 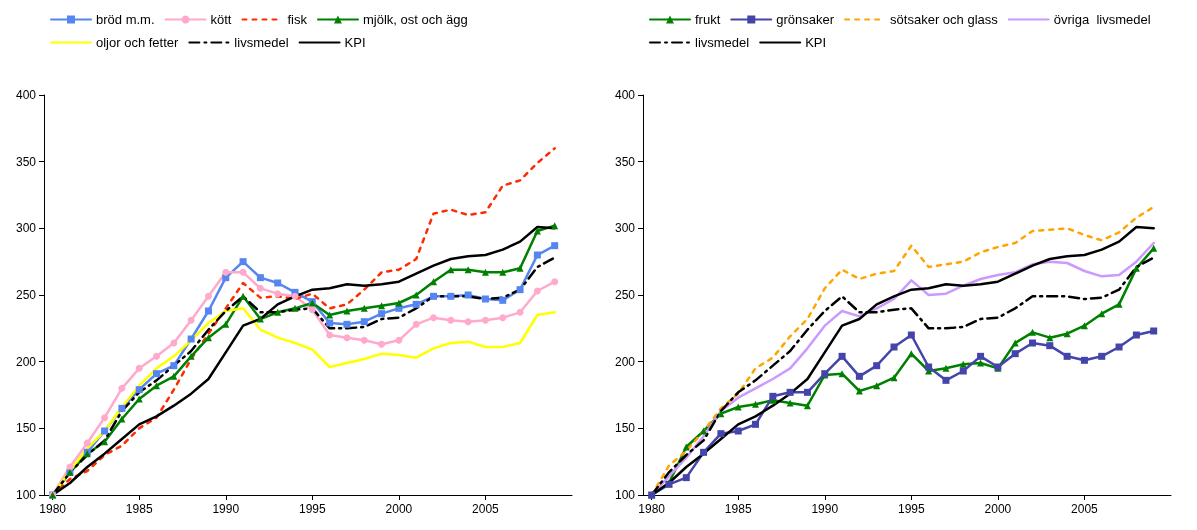 I want to click on legend-label: sötsaker och glass, so click(x=944, y=19).